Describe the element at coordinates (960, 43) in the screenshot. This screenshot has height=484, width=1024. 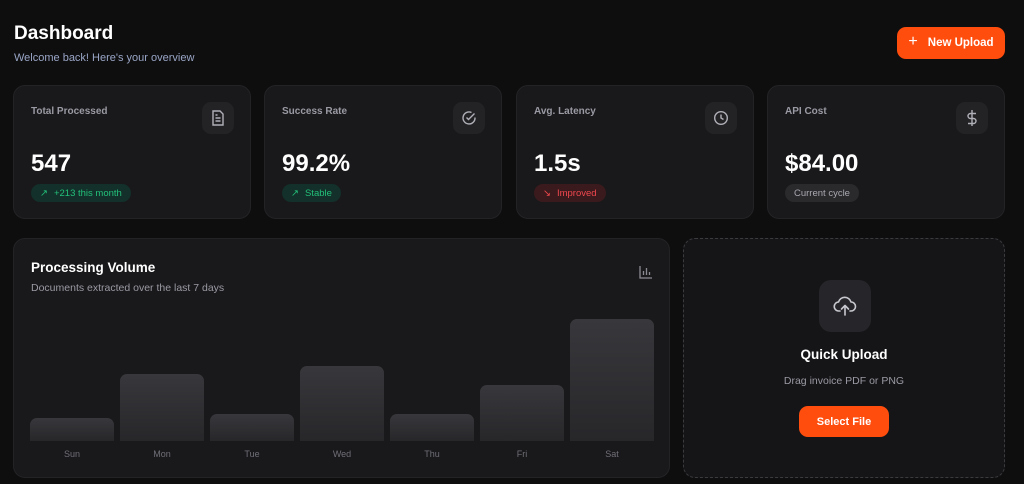
I see `new-upload-label: New Upload` at that location.